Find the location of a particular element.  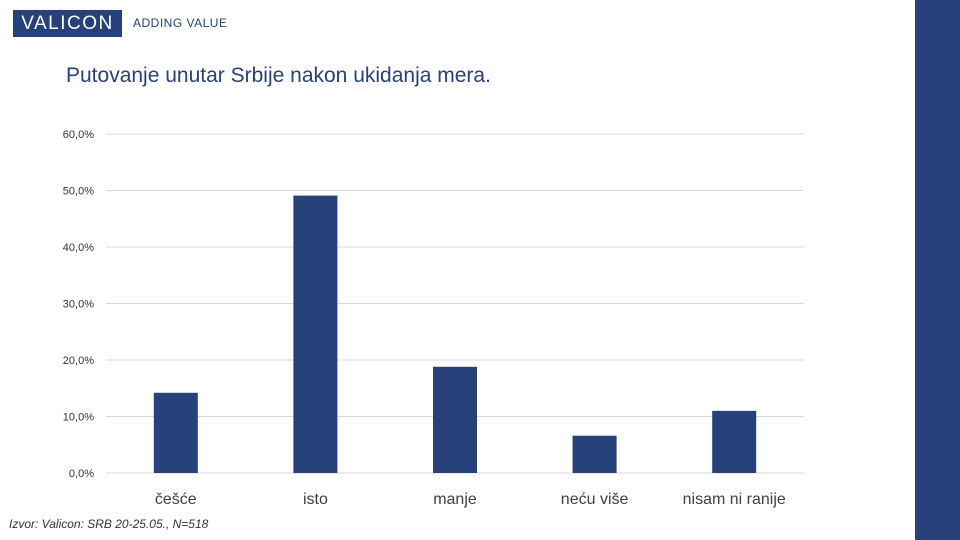

decorative-side-bar is located at coordinates (937, 270).